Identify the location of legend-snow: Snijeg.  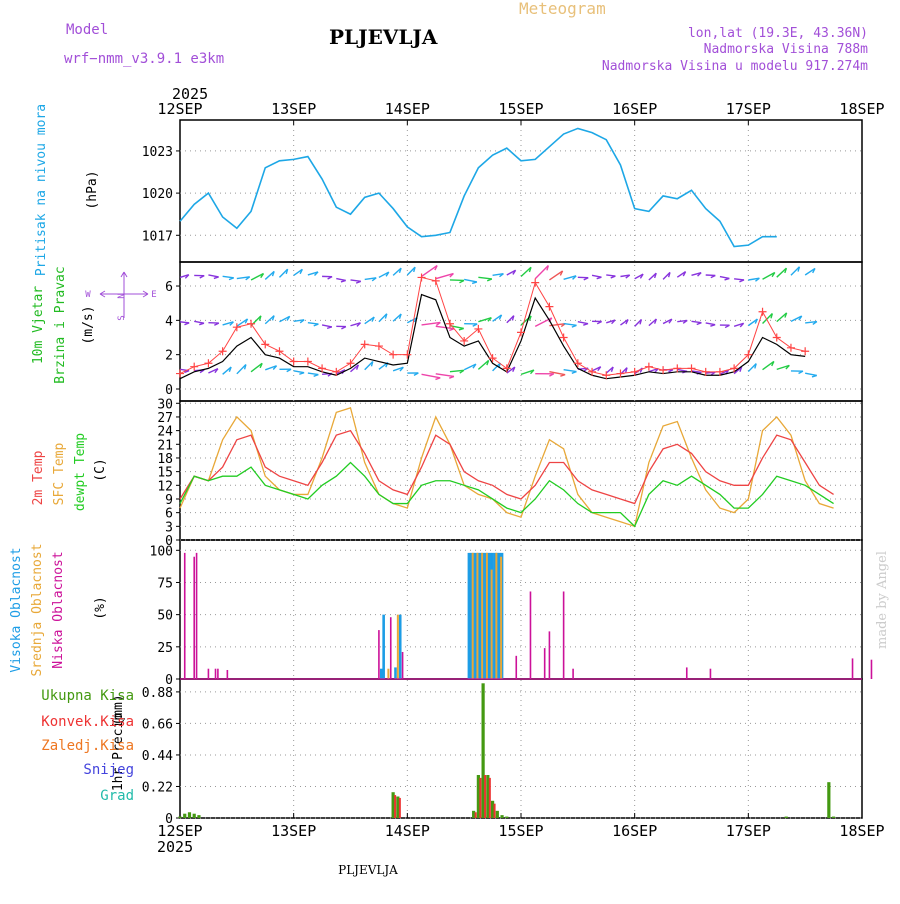
(108, 770).